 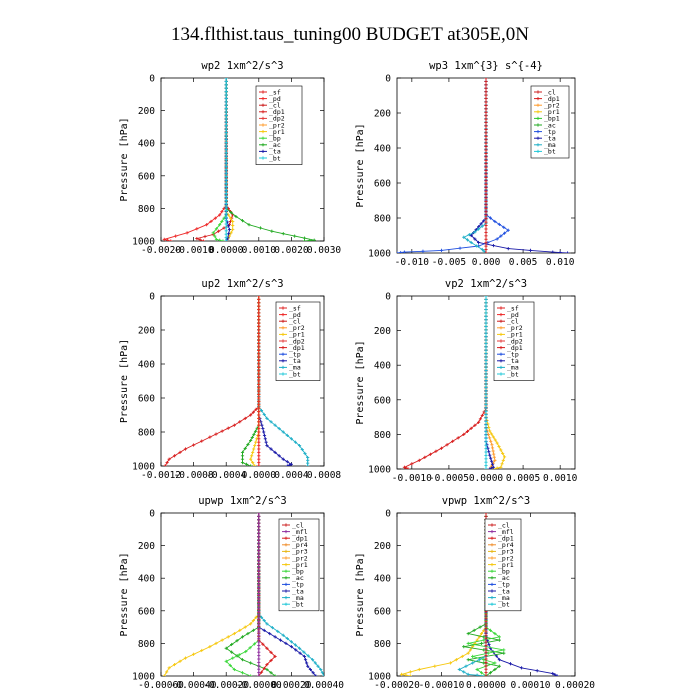 What do you see at coordinates (486, 66) in the screenshot?
I see `panel-title: wp3 1xm^{3} s^{-4}` at bounding box center [486, 66].